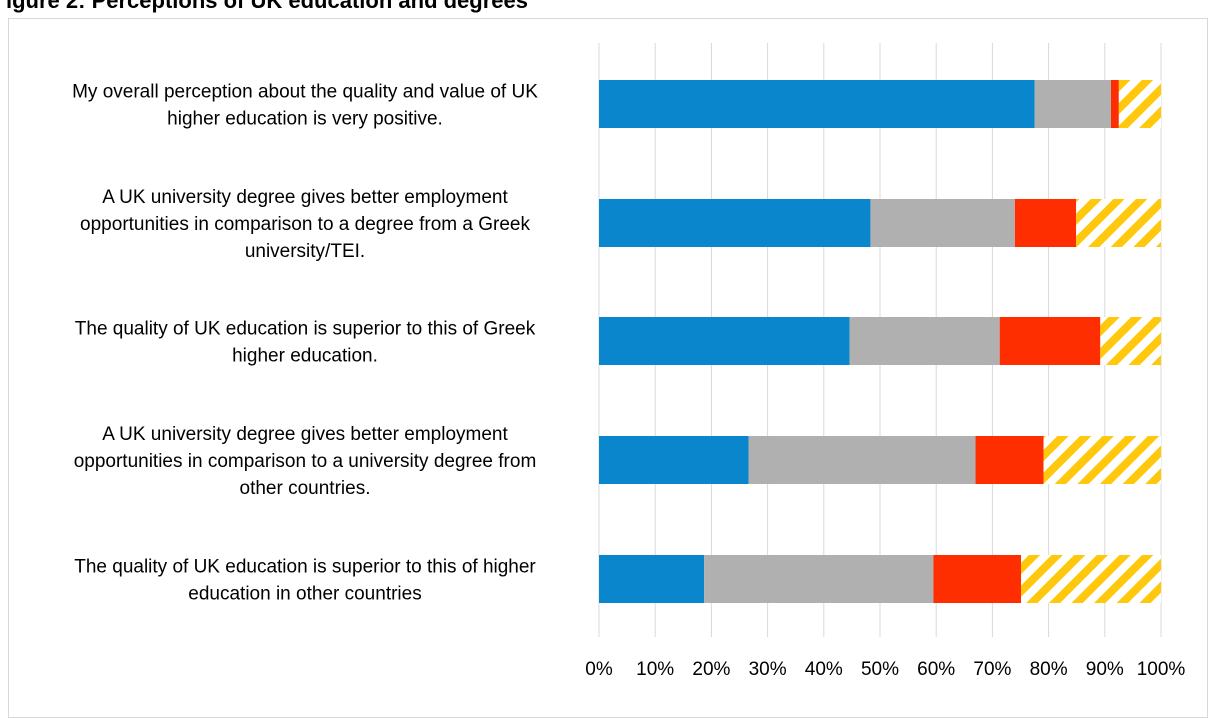 This screenshot has height=718, width=1213. I want to click on x-tick-label: 30%, so click(768, 669).